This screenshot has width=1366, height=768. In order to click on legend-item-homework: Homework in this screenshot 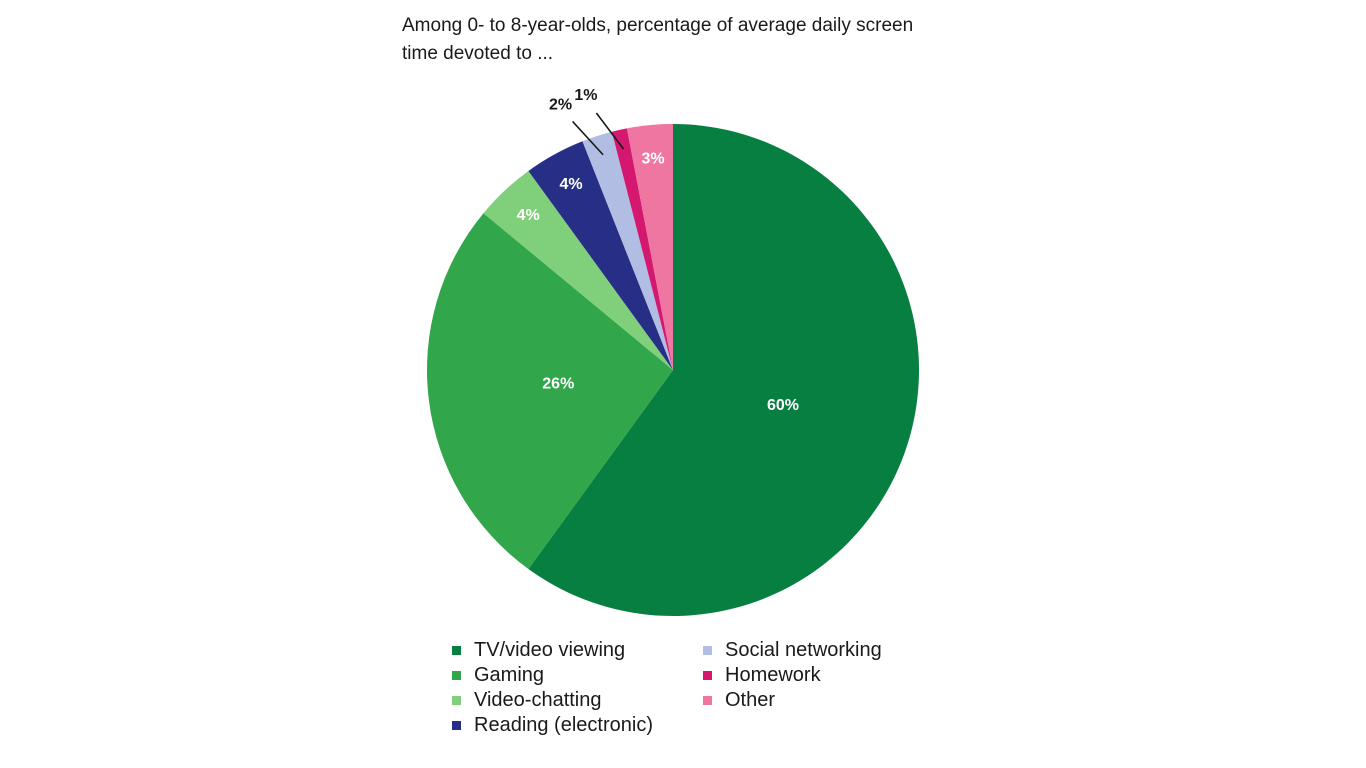, I will do `click(762, 675)`.